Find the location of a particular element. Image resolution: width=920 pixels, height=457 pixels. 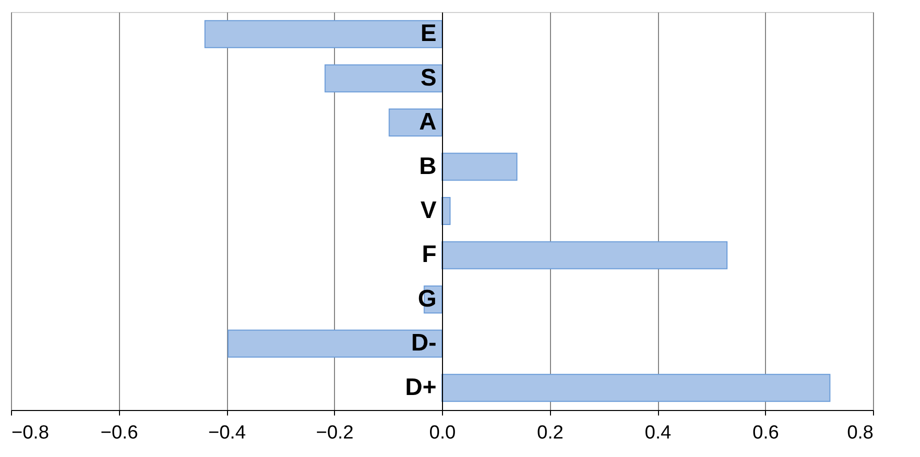

x-tick-label: 0.4 is located at coordinates (658, 433).